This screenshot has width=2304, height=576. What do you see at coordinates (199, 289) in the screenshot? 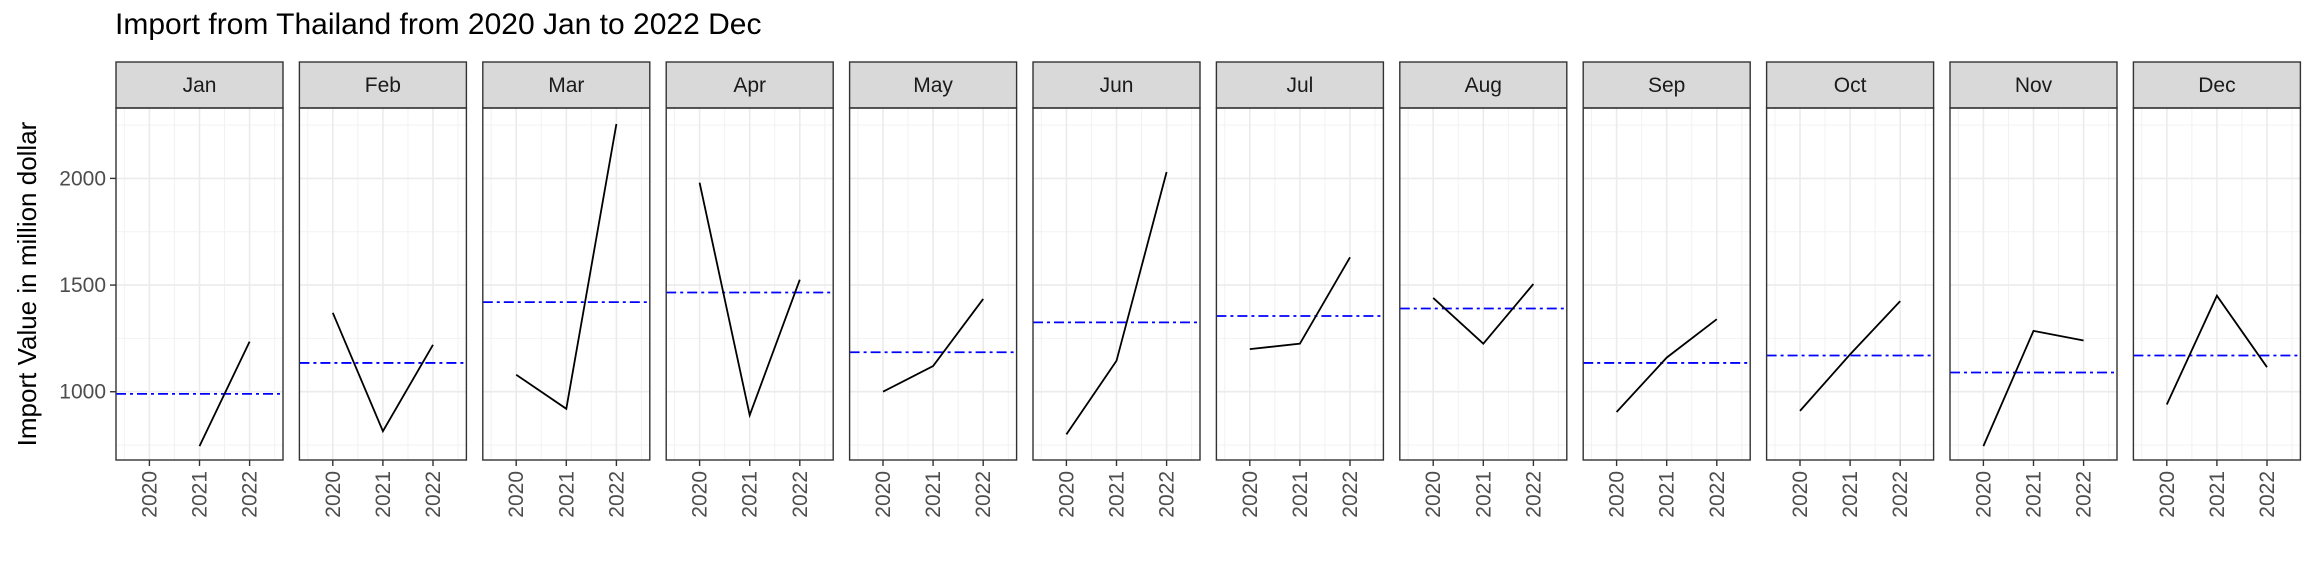
I see `facet-panel-jan: Jan 2020 2021 2022` at bounding box center [199, 289].